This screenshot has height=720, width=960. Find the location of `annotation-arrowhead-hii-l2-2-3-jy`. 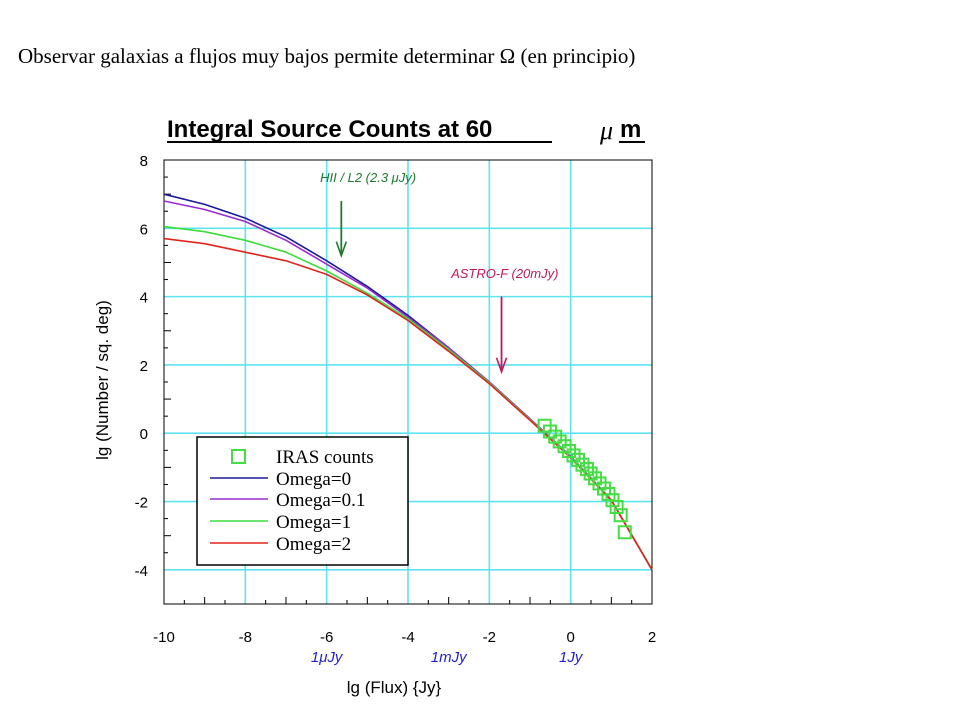

annotation-arrowhead-hii-l2-2-3-jy is located at coordinates (341, 250).